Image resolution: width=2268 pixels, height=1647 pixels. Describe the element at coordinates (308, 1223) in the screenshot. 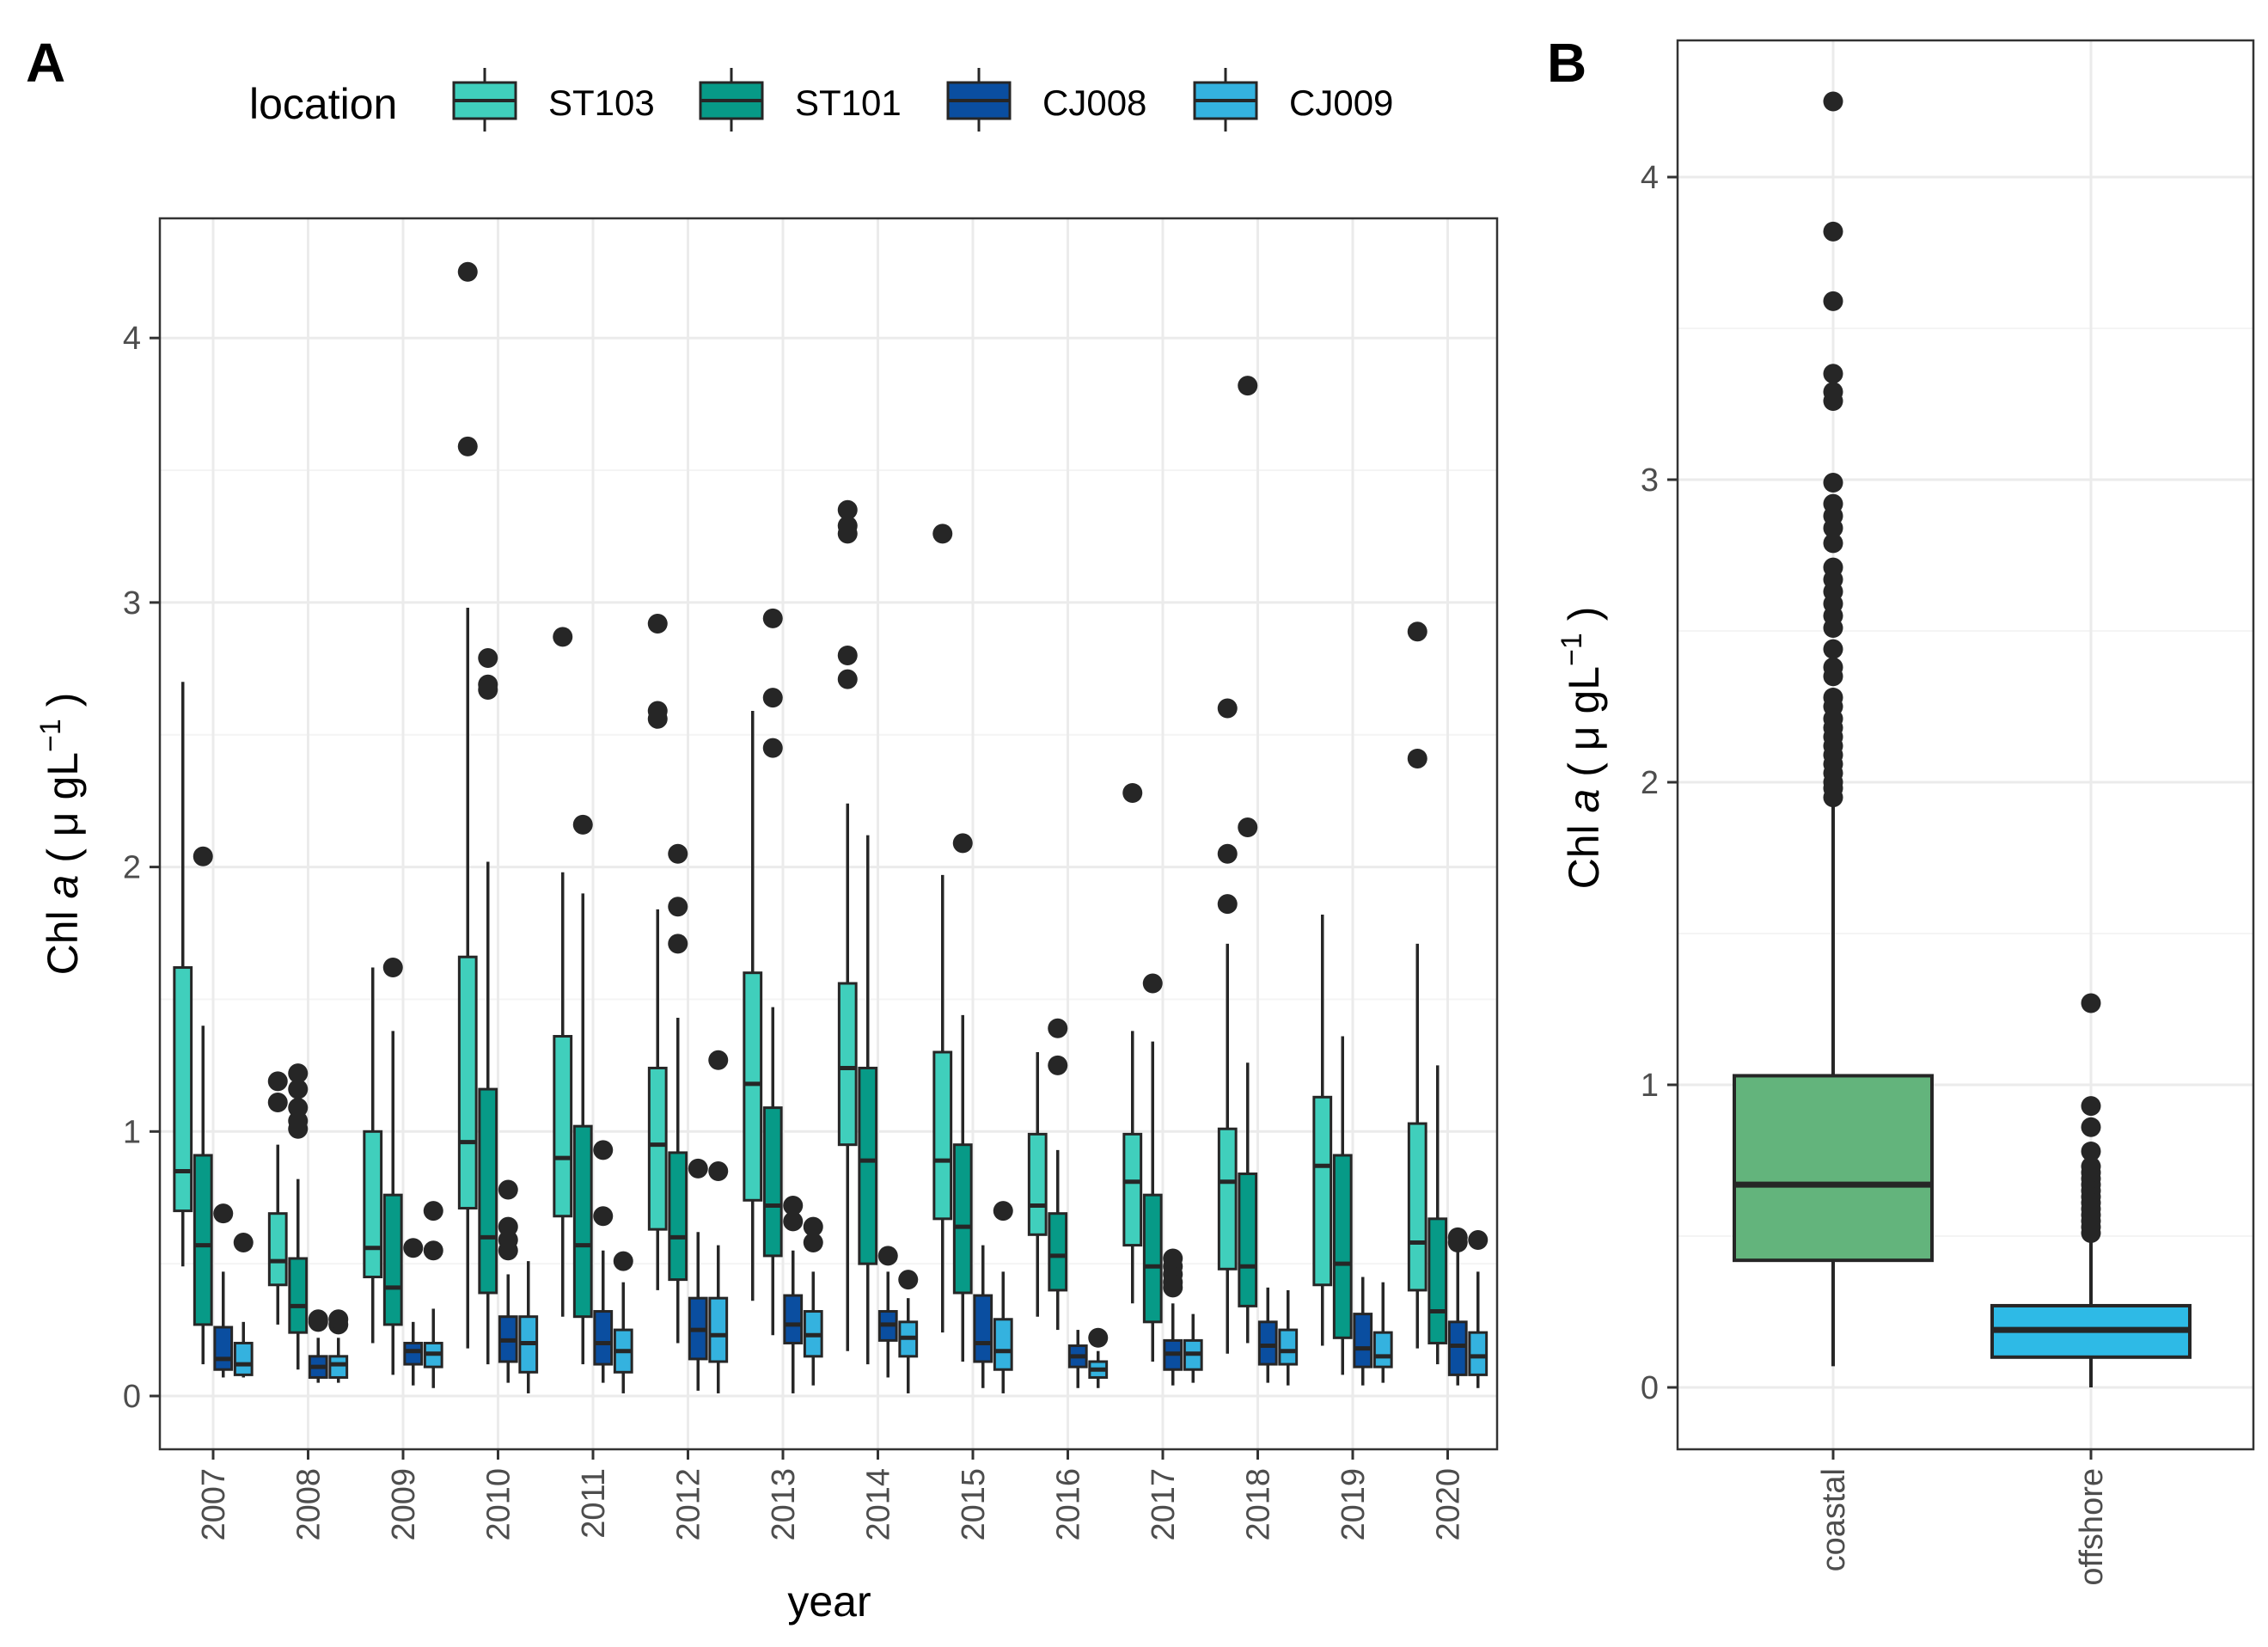

I see `year-group-2008` at that location.